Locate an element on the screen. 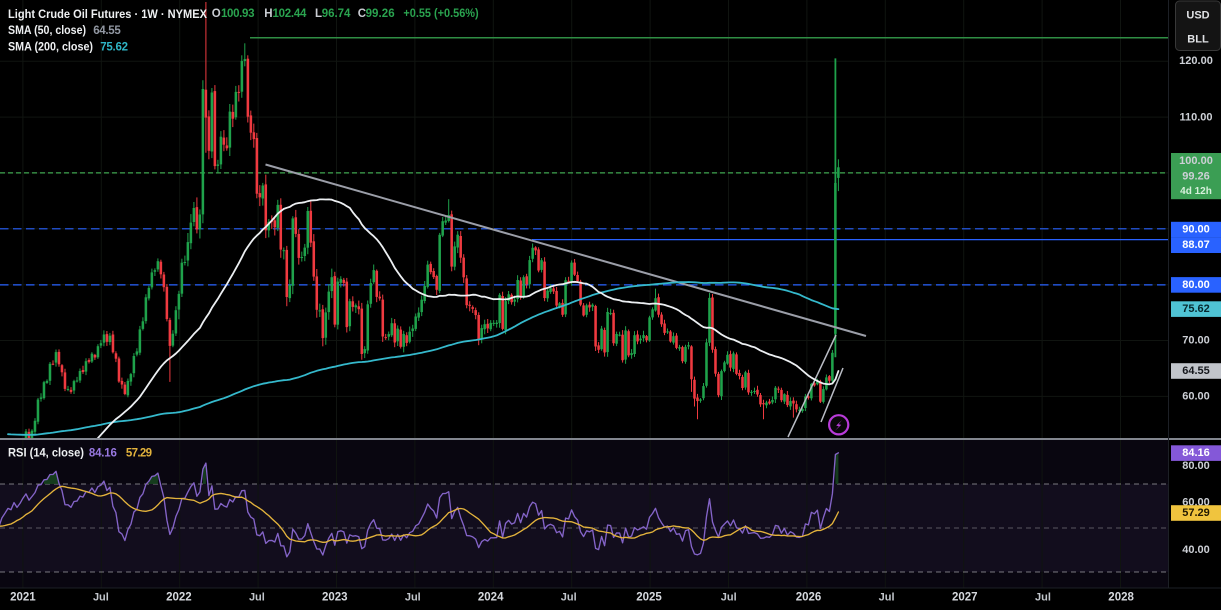 The image size is (1221, 610). svg-text: 110.00 is located at coordinates (1195, 117).